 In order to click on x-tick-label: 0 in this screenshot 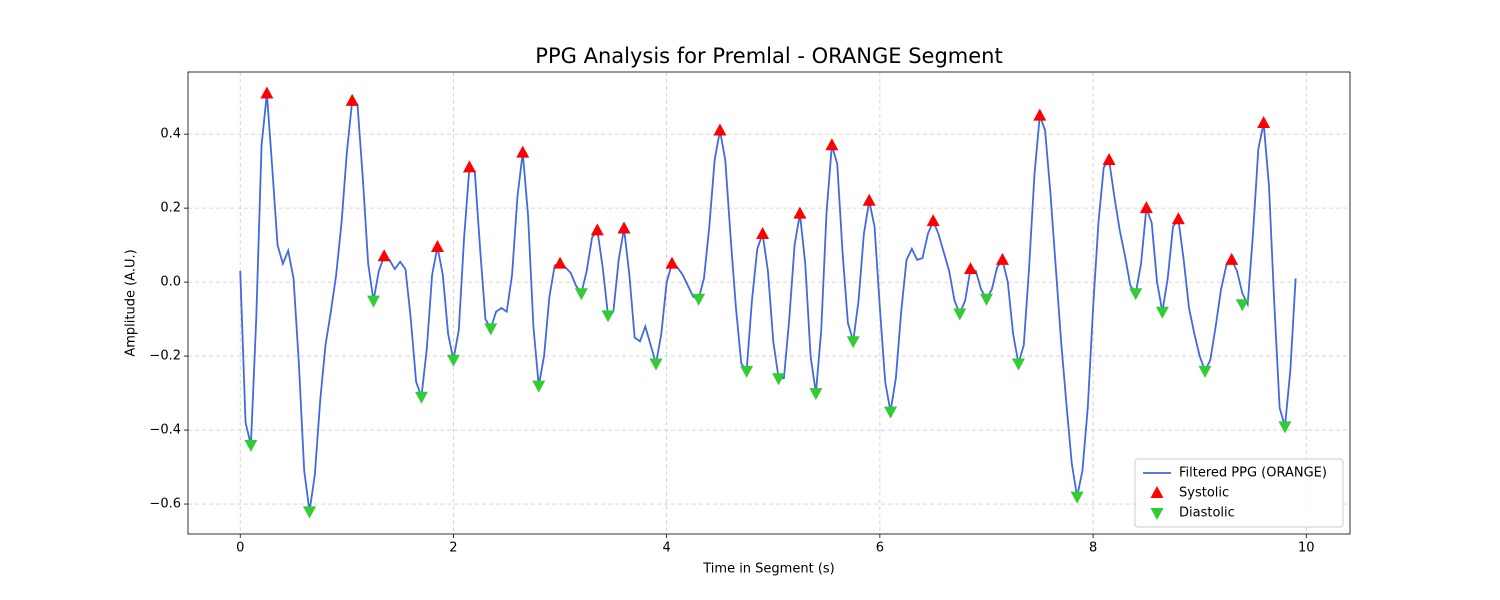, I will do `click(240, 548)`.